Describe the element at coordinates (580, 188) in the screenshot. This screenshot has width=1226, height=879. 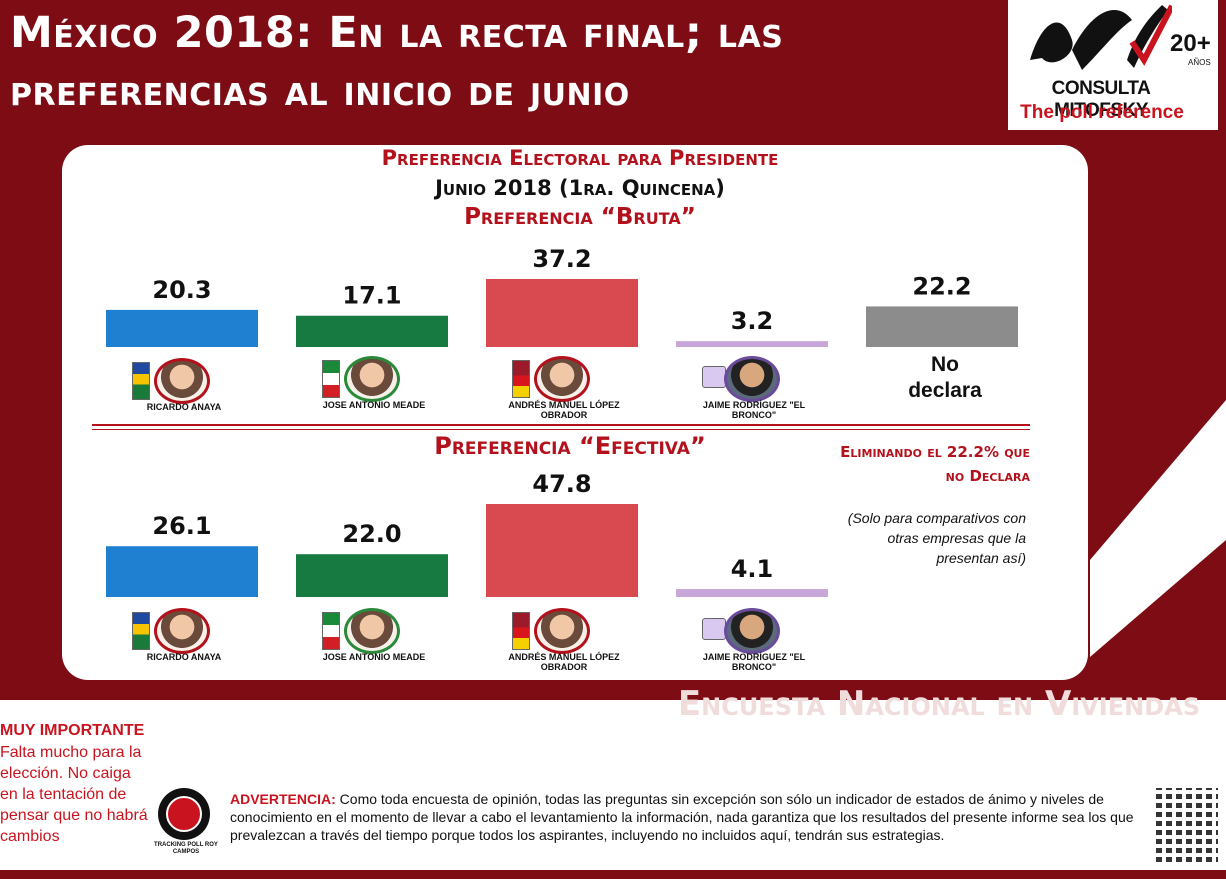
I see `chart-date: Junio 2018 (1ra. Quincena)` at that location.